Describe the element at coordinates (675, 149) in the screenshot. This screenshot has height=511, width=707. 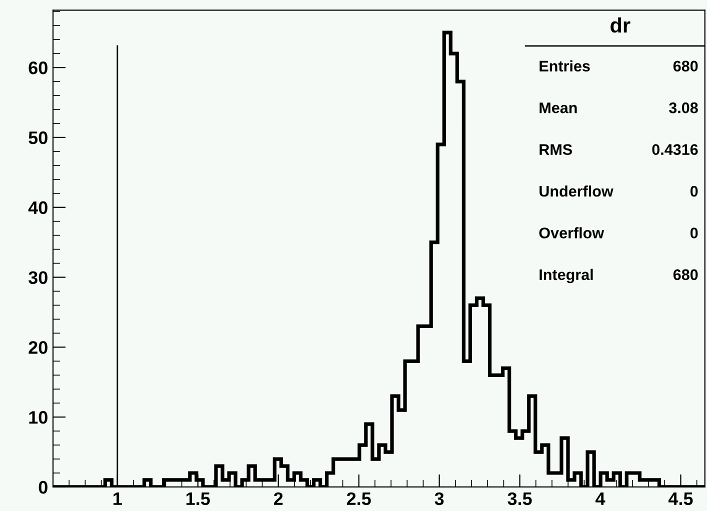
I see `annotation: 0.4316` at that location.